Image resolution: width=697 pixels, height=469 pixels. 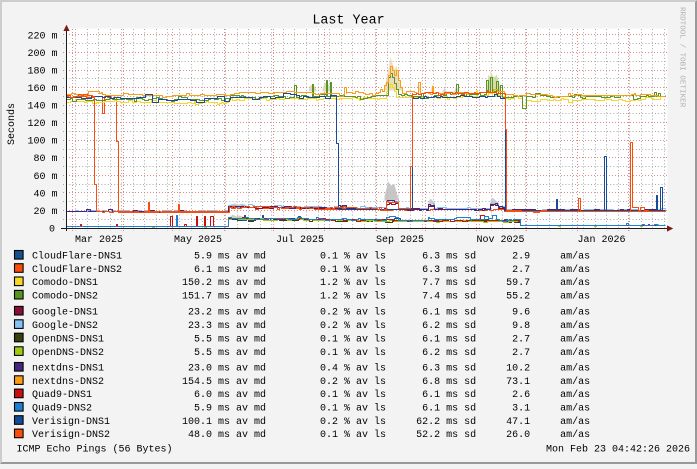 What do you see at coordinates (42, 72) in the screenshot?
I see `svg-text: 180 m` at bounding box center [42, 72].